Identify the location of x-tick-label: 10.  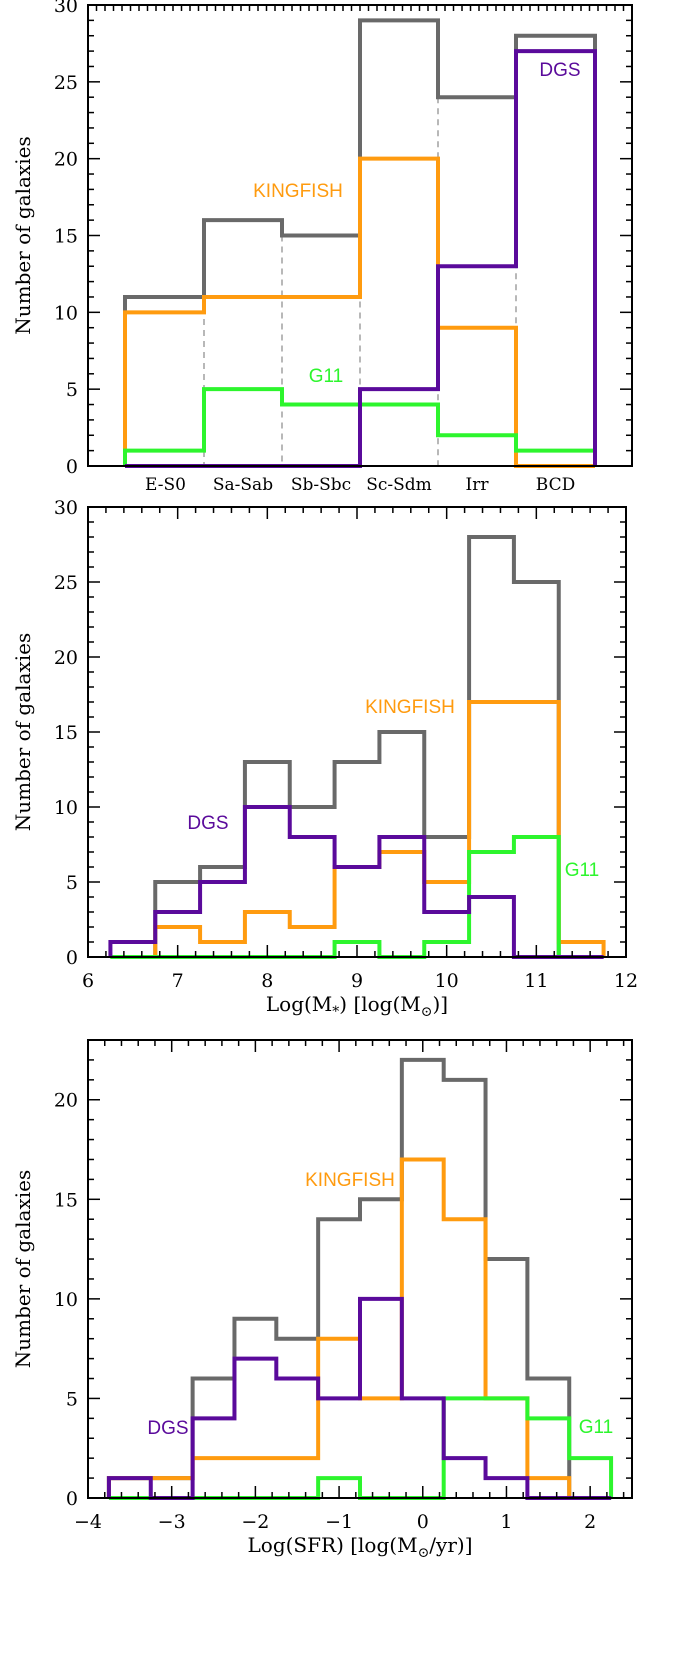
(447, 981).